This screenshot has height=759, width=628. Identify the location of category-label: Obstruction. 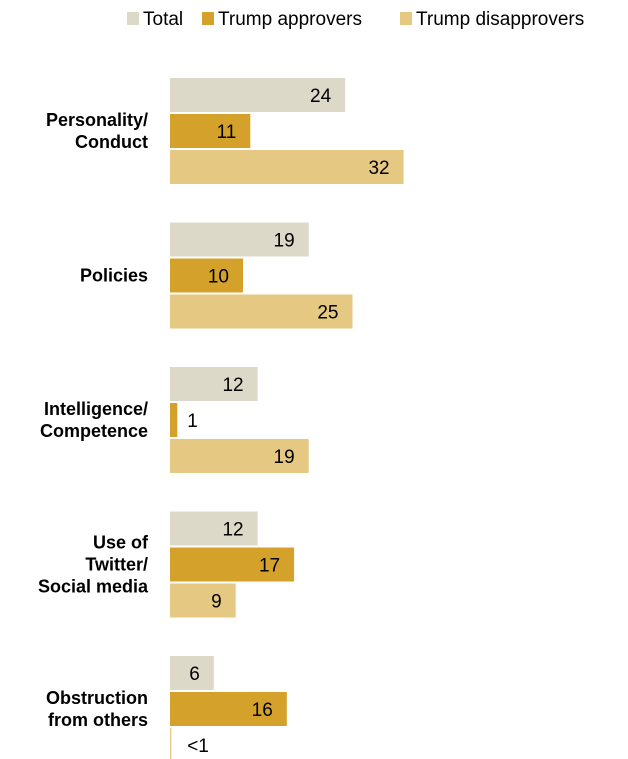
(97, 698).